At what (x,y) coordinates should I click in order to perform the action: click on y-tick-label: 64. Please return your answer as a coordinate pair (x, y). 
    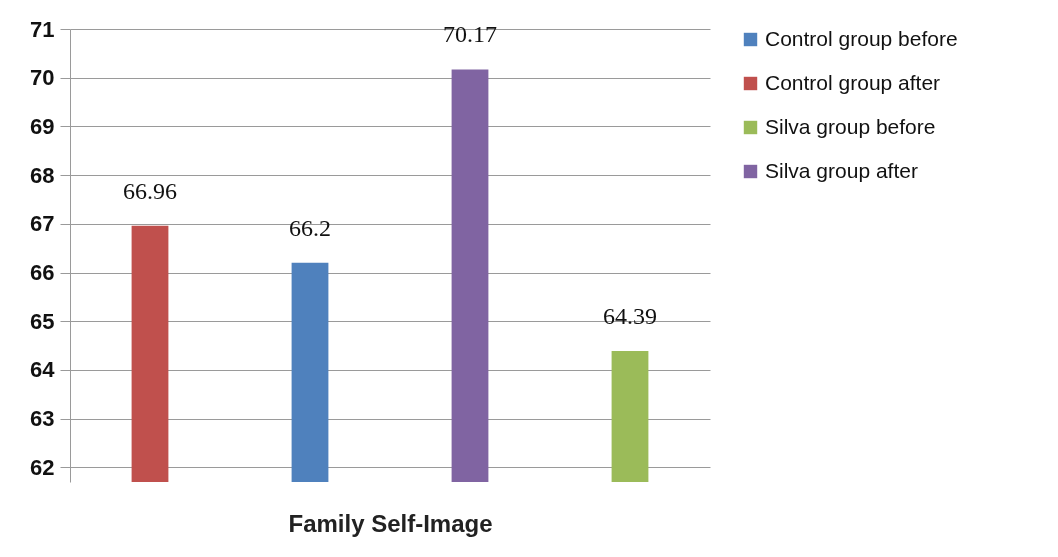
    Looking at the image, I should click on (43, 370).